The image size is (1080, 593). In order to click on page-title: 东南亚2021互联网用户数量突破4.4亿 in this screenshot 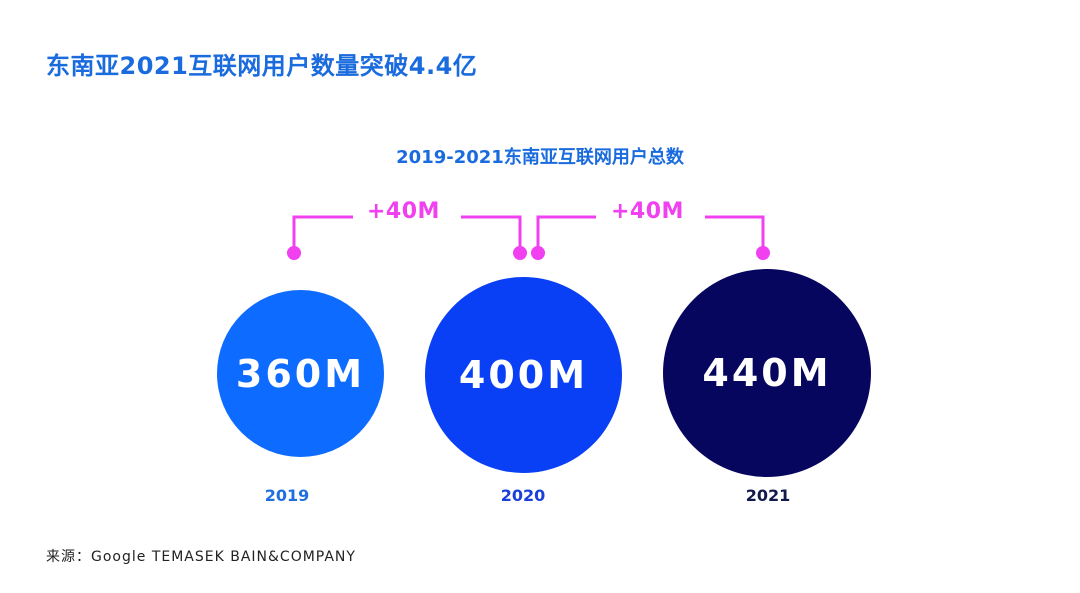, I will do `click(262, 66)`.